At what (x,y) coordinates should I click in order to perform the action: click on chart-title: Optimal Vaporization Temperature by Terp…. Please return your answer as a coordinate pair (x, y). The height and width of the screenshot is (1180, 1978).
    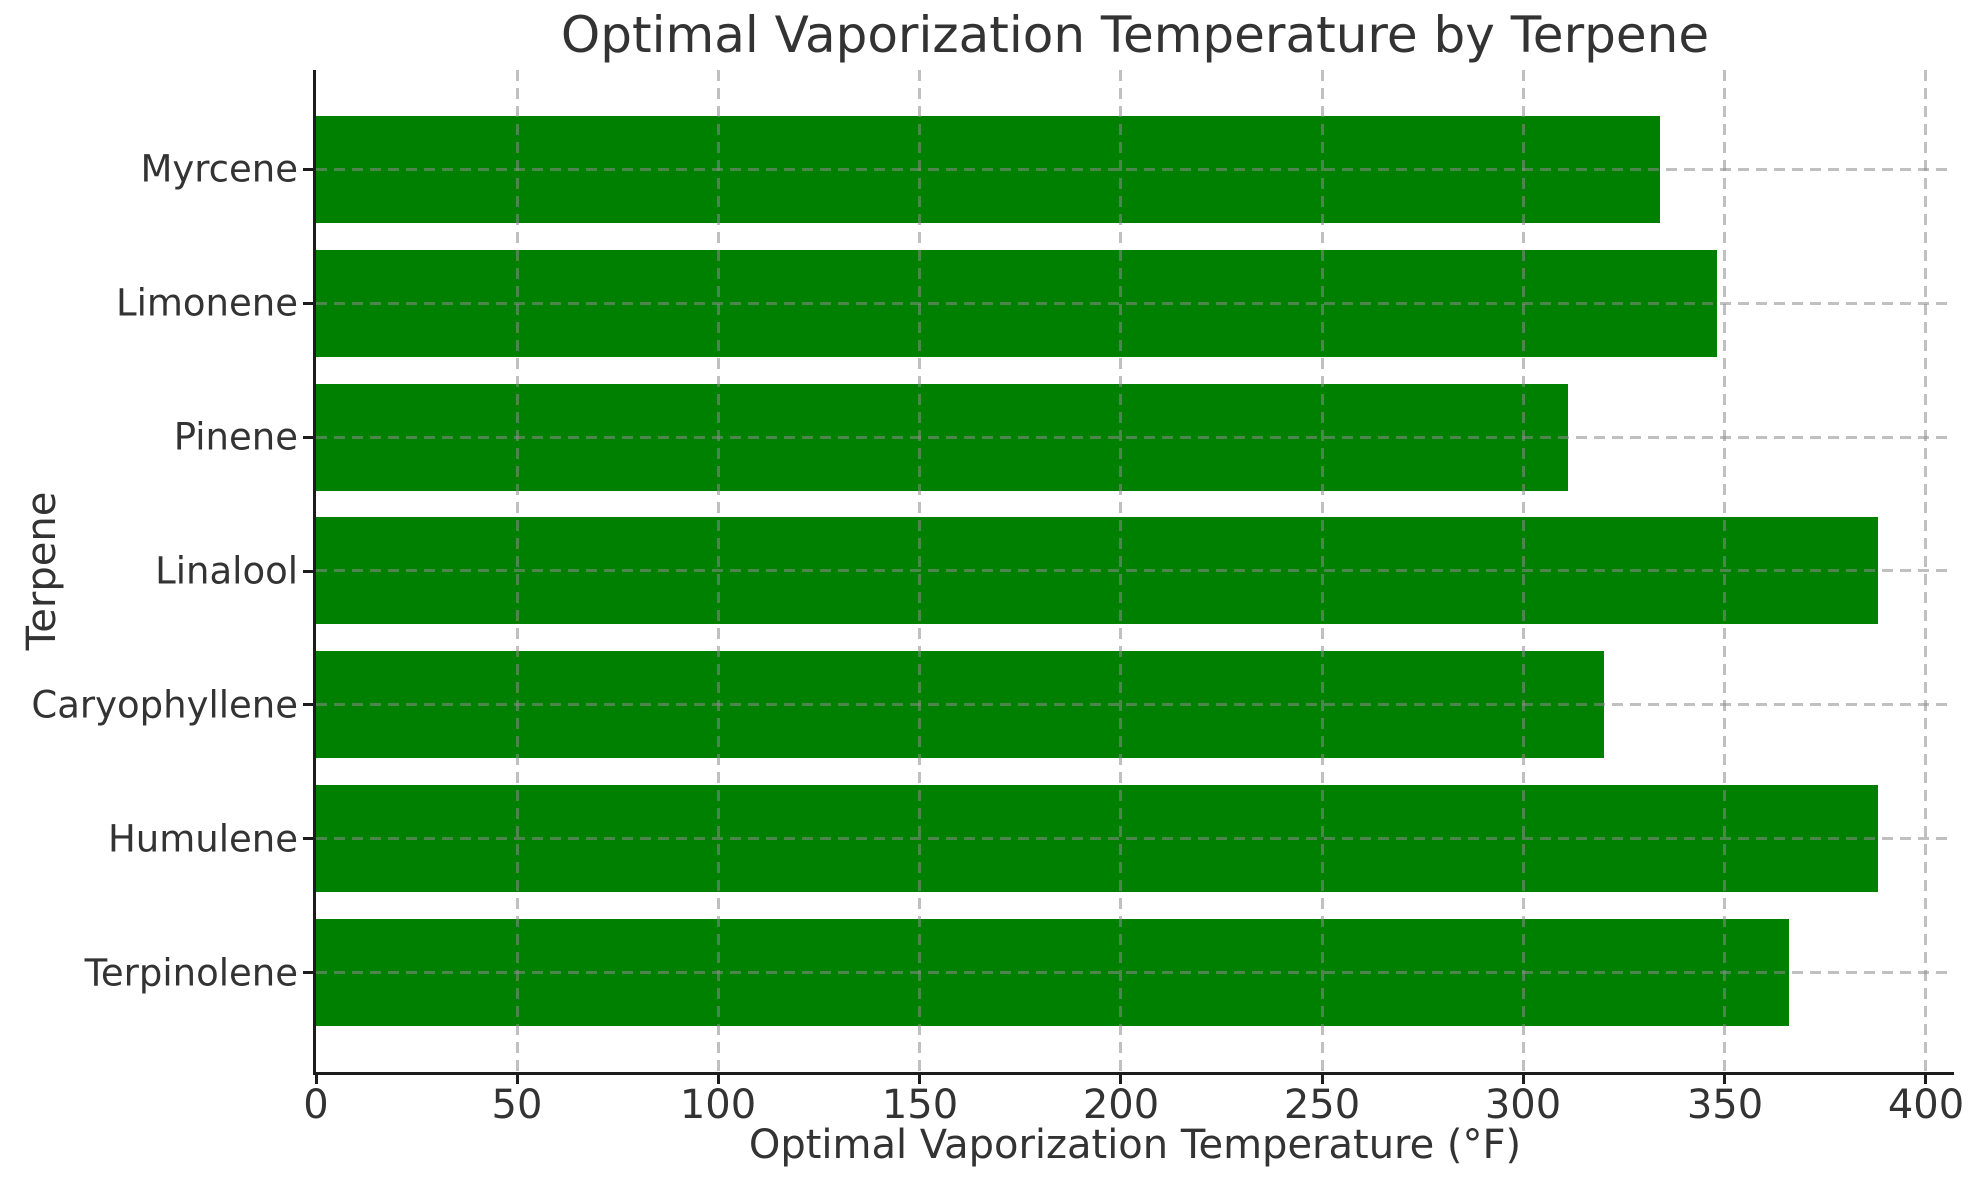
    Looking at the image, I should click on (1135, 35).